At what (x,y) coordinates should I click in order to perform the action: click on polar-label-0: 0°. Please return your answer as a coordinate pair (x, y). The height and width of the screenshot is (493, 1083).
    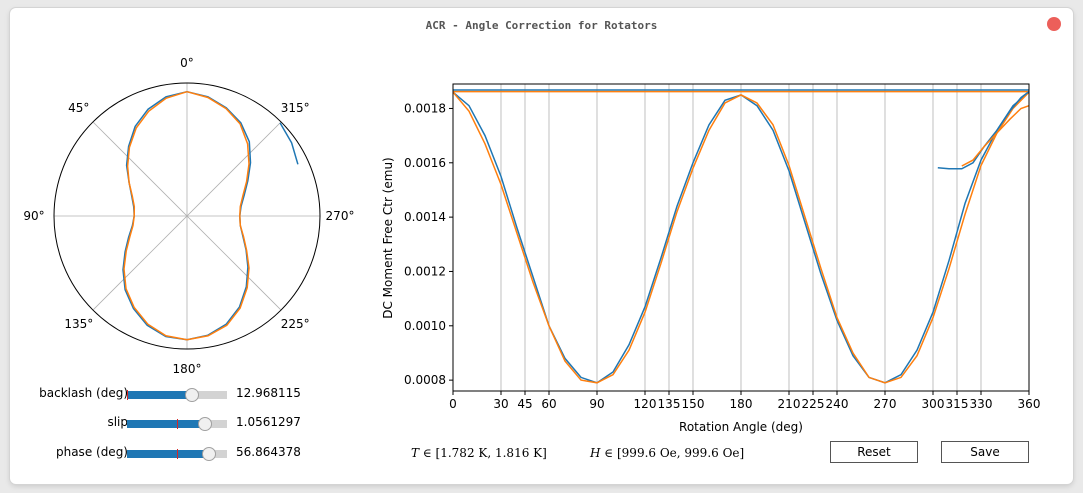
    Looking at the image, I should click on (187, 63).